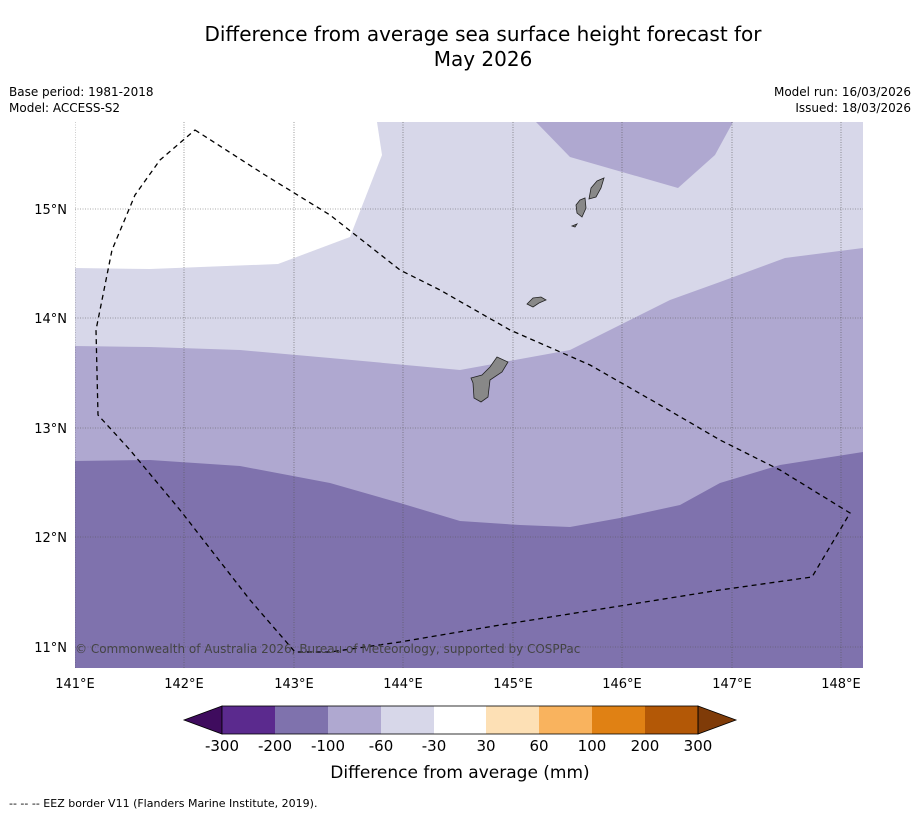  I want to click on title-line-2: May 2026, so click(483, 59).